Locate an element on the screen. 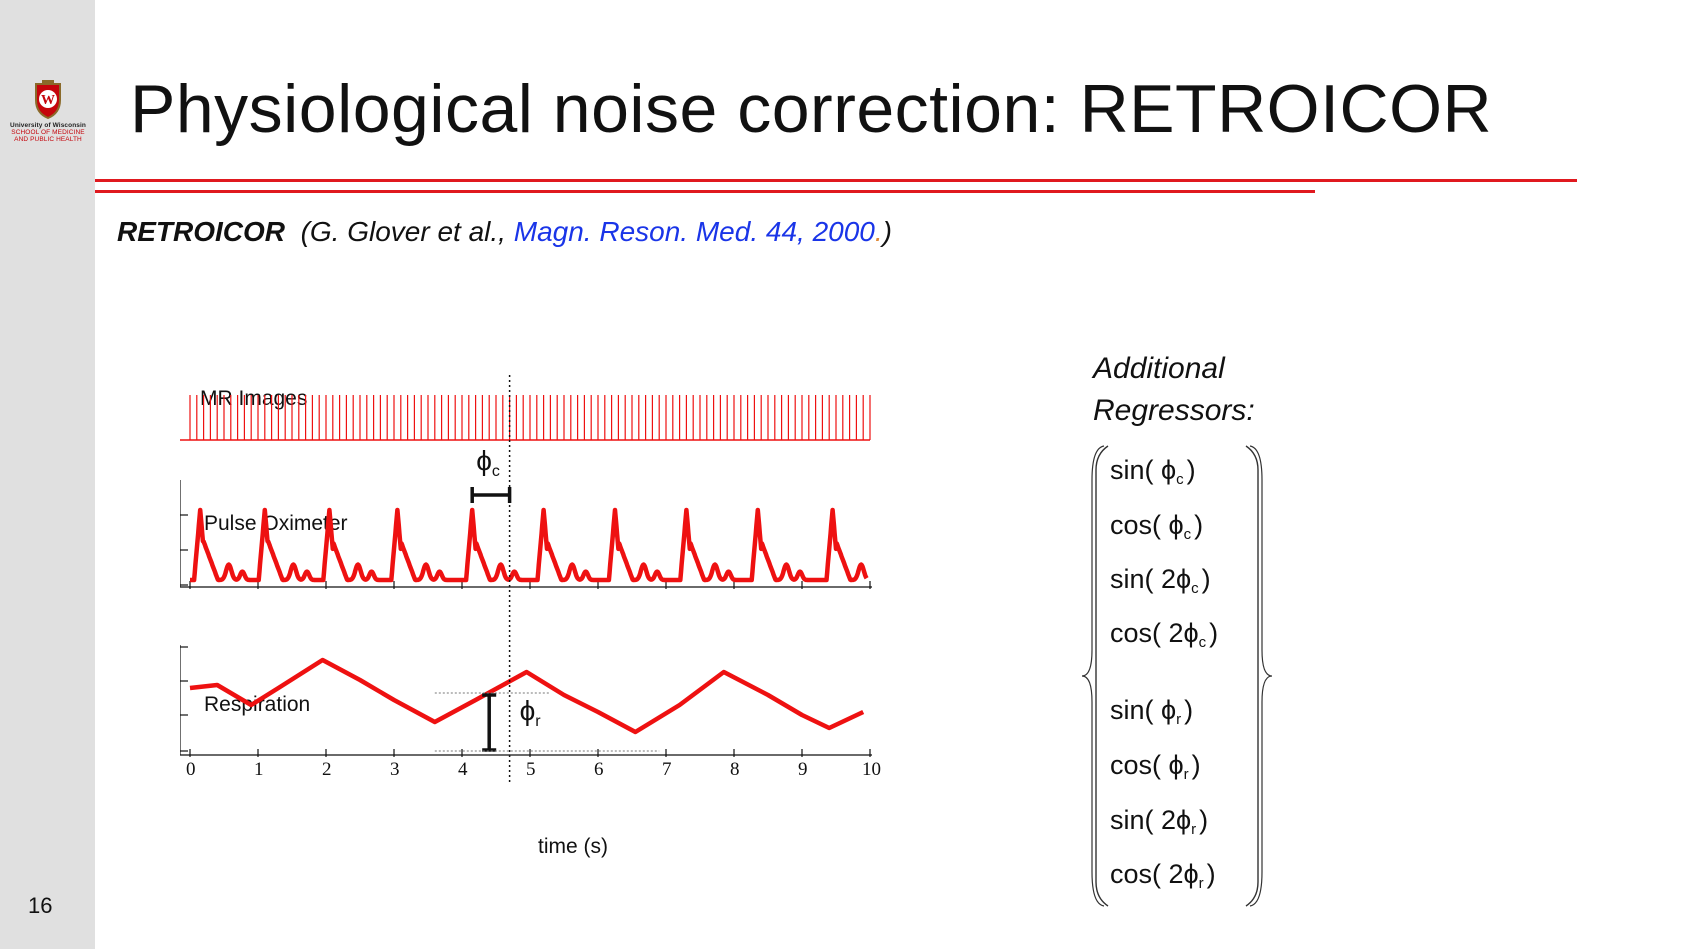 This screenshot has height=949, width=1687. citation-authors: (G. Glover et al., is located at coordinates (403, 231).